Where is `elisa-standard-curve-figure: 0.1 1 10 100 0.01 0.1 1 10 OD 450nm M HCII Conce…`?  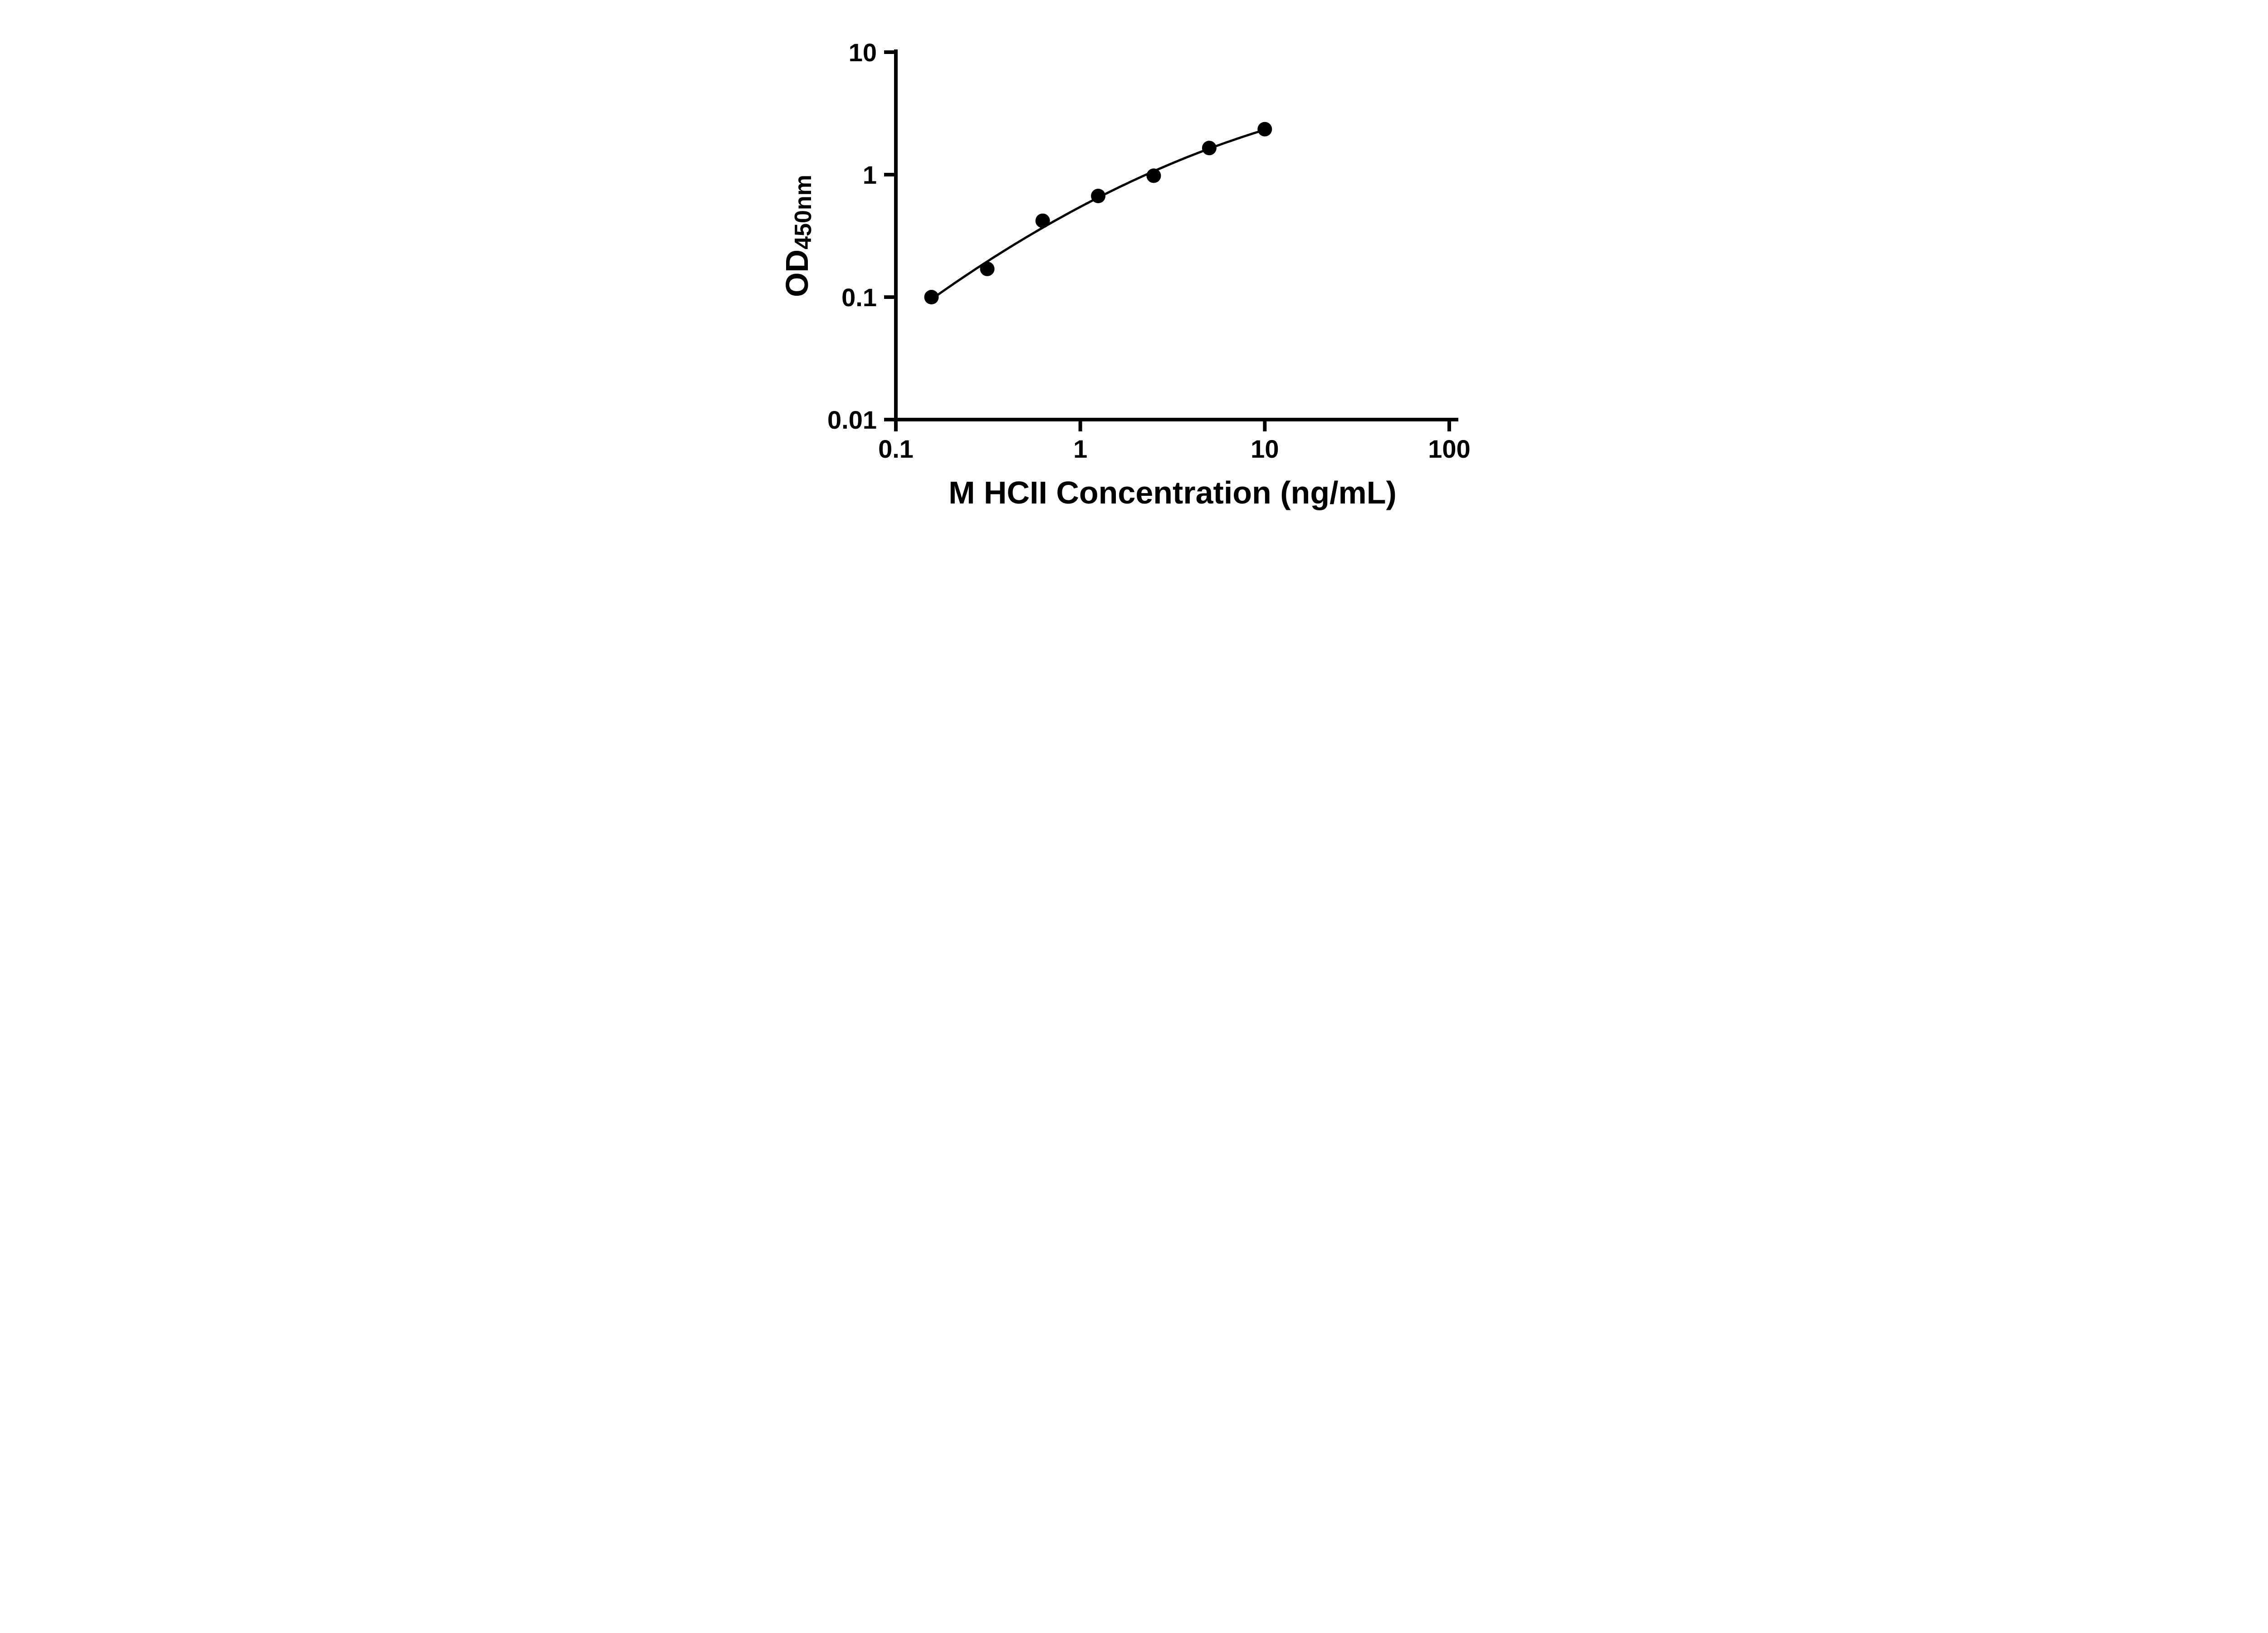 elisa-standard-curve-figure: 0.1 1 10 100 0.01 0.1 1 10 OD 450nm M HCII Conce… is located at coordinates (1134, 272).